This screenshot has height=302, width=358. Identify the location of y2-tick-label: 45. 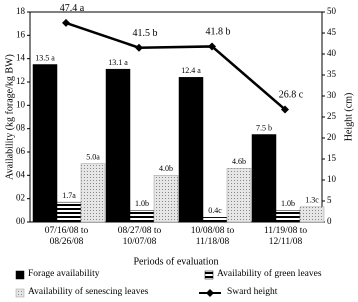
(332, 32).